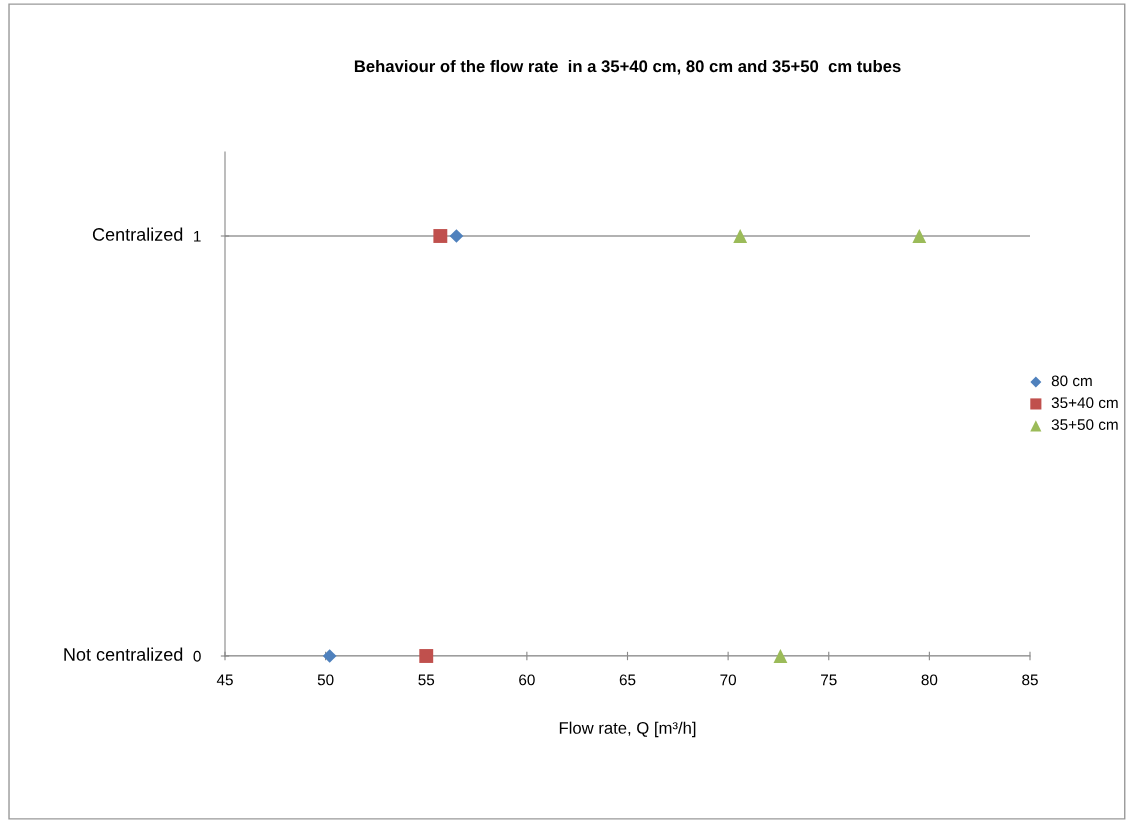 This screenshot has width=1127, height=823. I want to click on chart-title: Behaviour of the flow rate in a 35+40 cm, 80 cm and 35+50 cm tubes, so click(627, 67).